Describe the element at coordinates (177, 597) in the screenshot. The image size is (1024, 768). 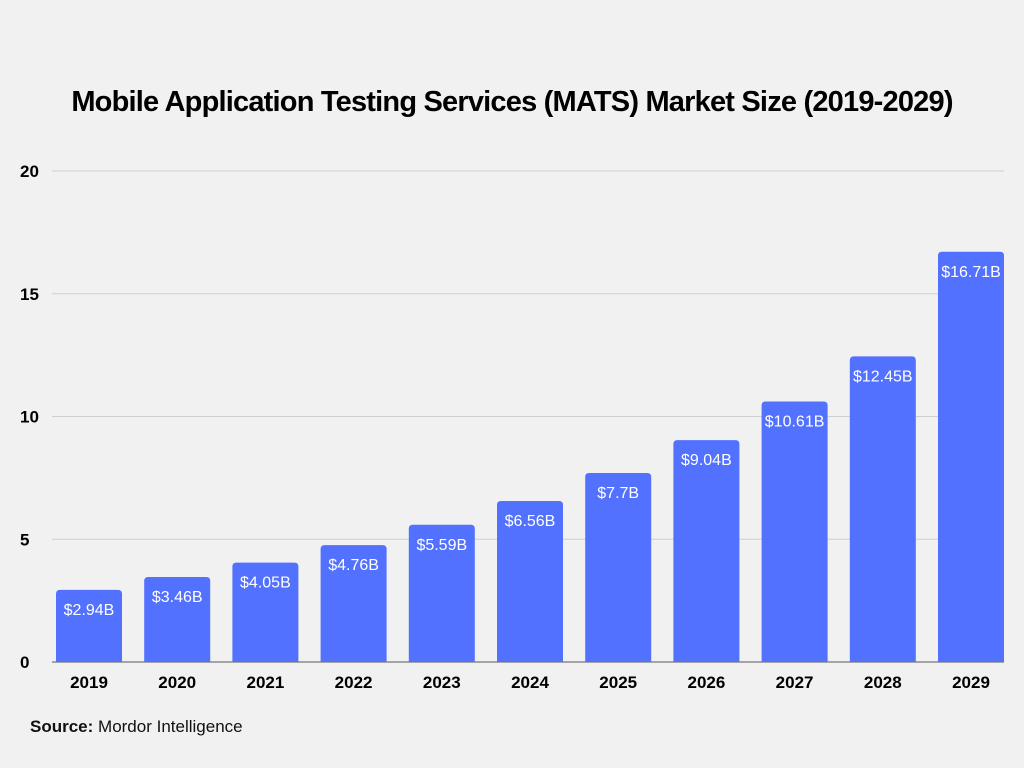
I see `data-label: $3.46B` at that location.